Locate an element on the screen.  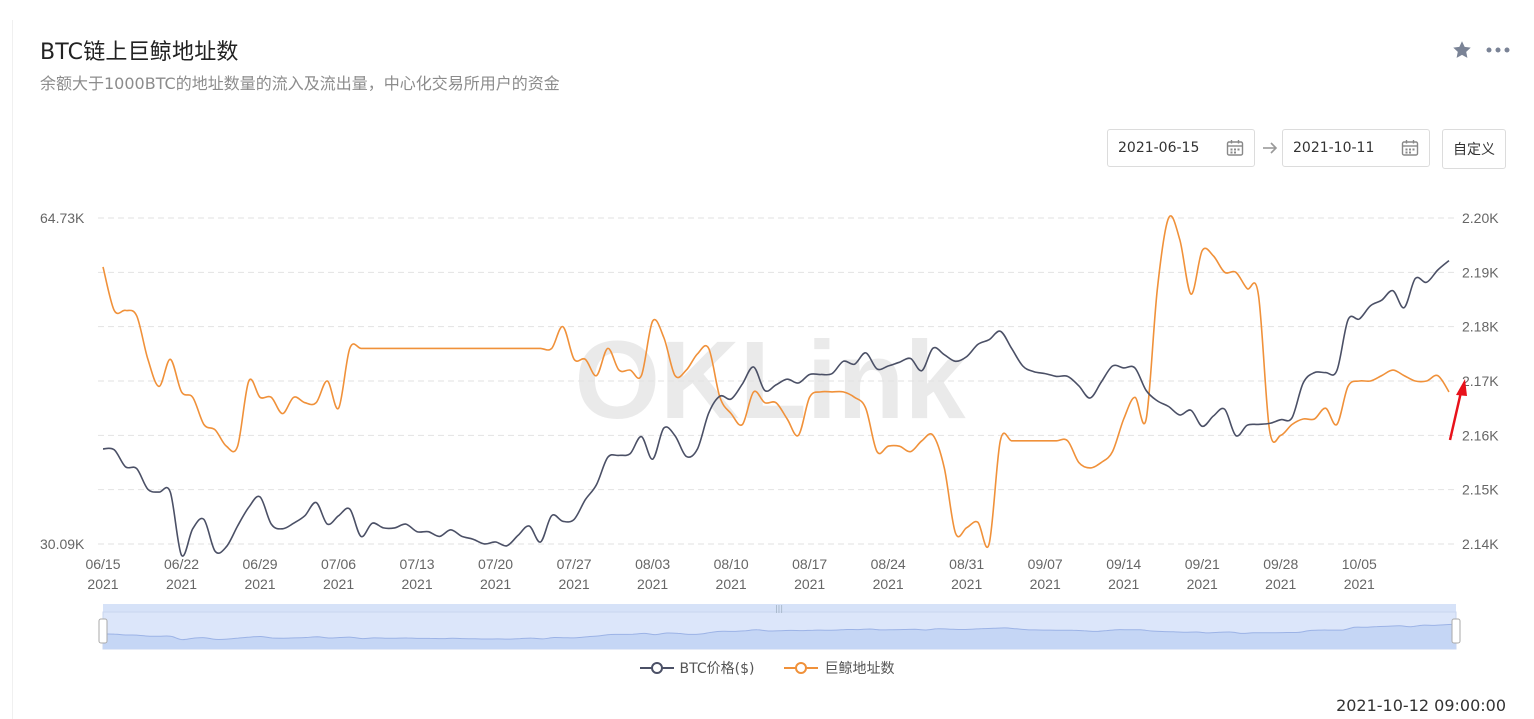
slider-grip-icon: ||| is located at coordinates (779, 608).